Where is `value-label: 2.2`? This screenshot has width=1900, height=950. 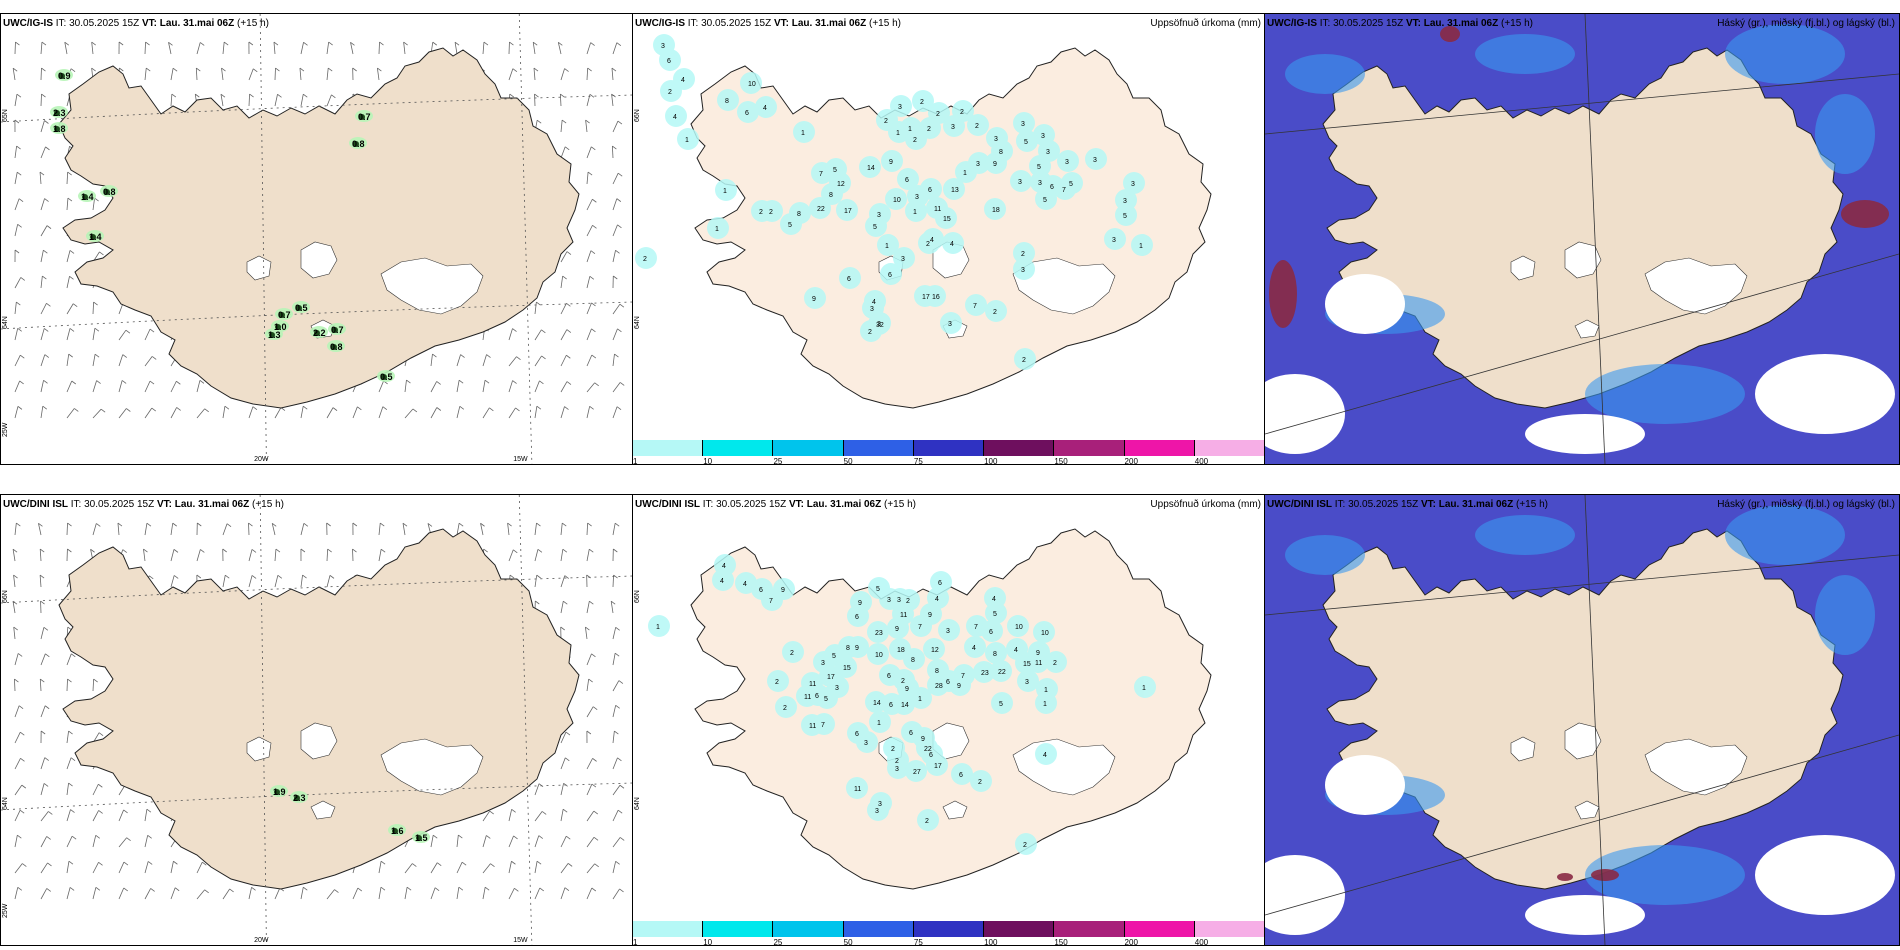
value-label: 2.2 is located at coordinates (319, 333).